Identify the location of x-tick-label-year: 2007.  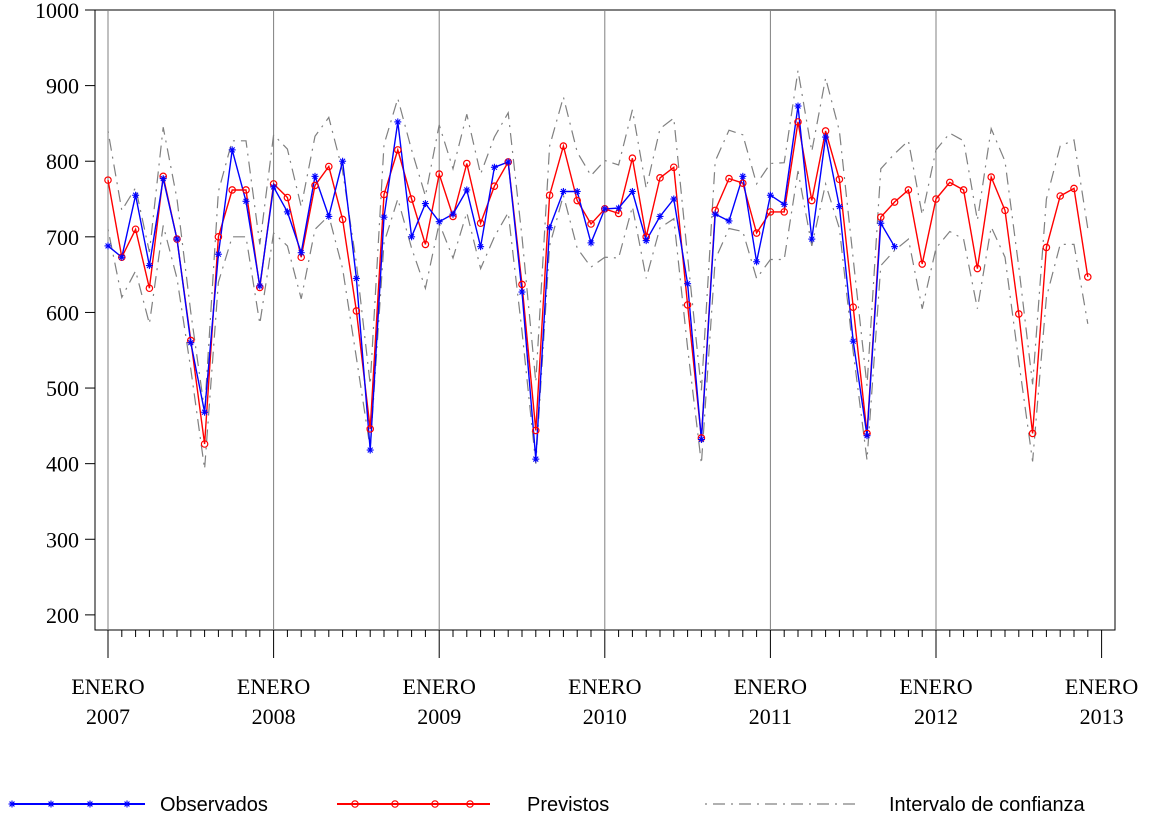
(108, 716).